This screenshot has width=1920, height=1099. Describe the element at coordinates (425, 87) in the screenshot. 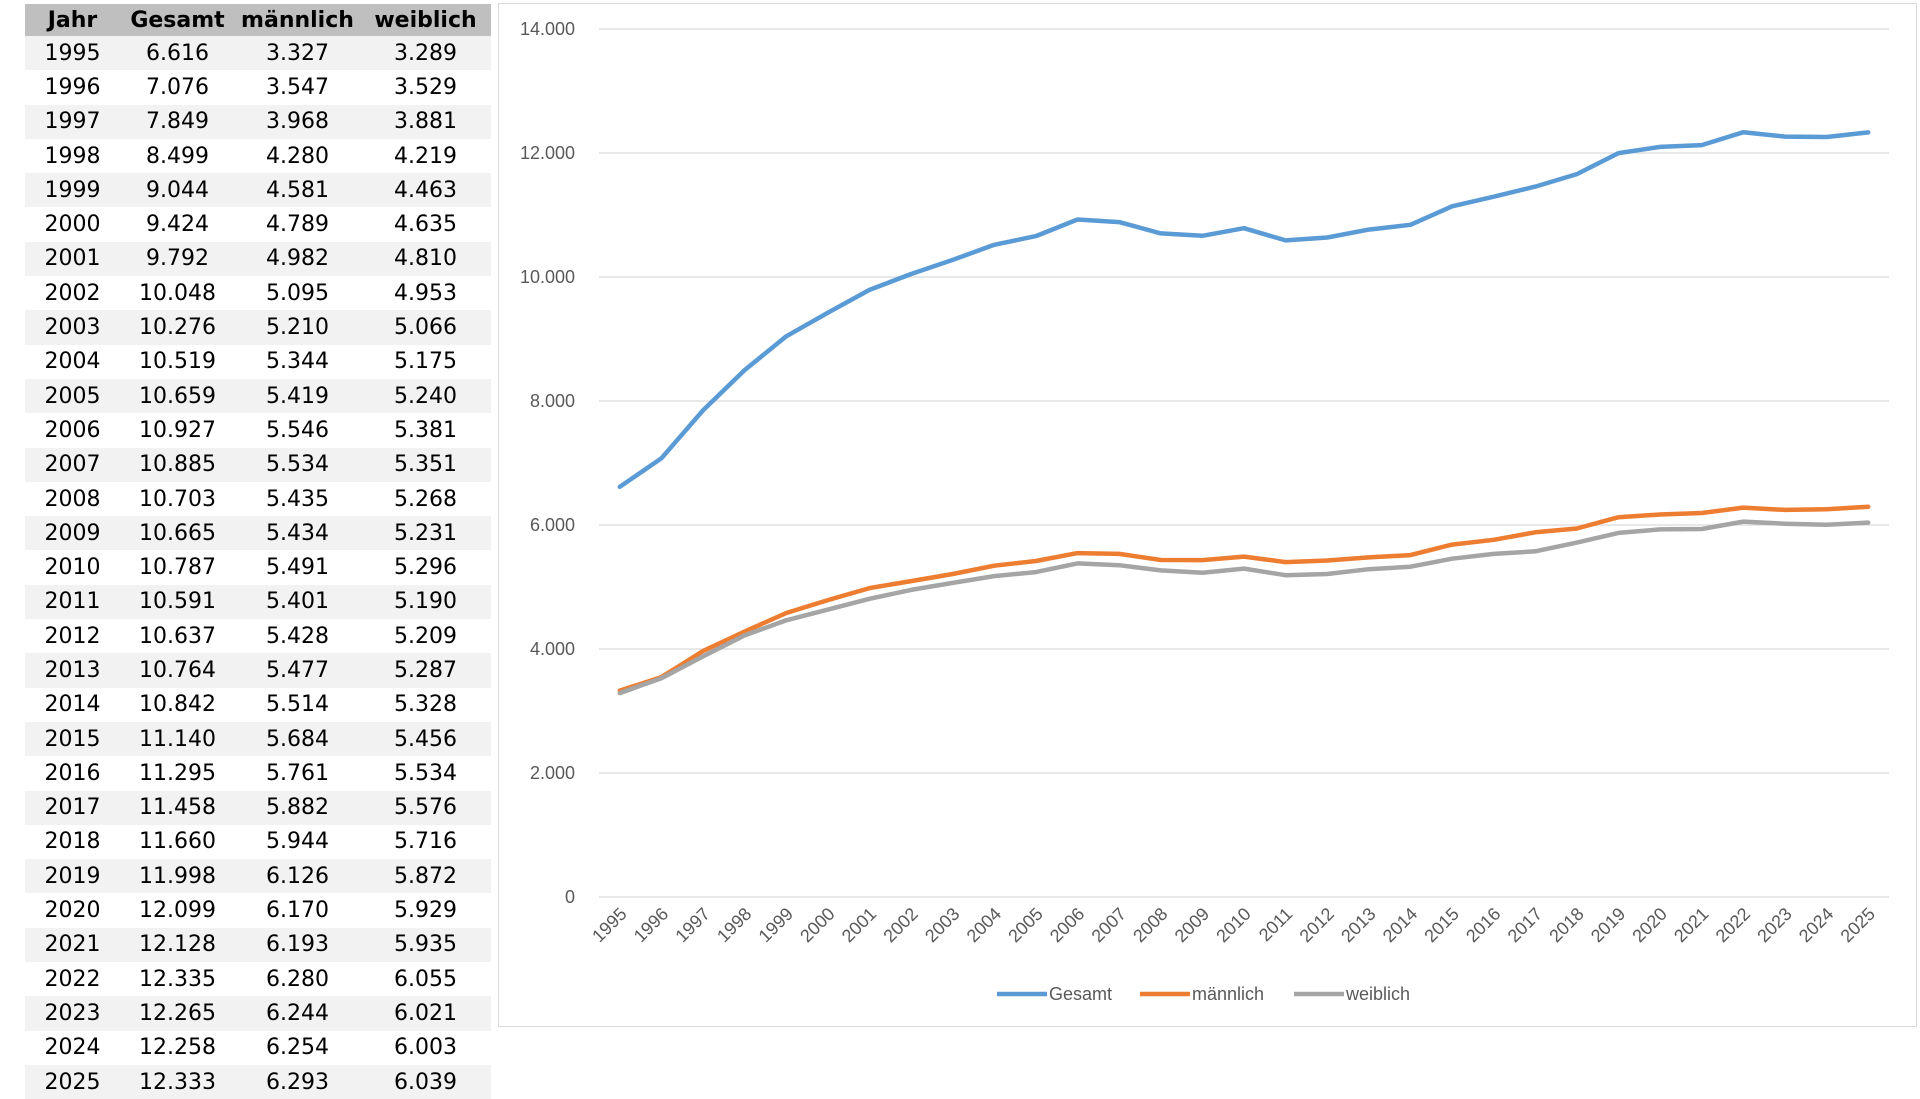

I see `cell-weiblich: 3.529` at that location.